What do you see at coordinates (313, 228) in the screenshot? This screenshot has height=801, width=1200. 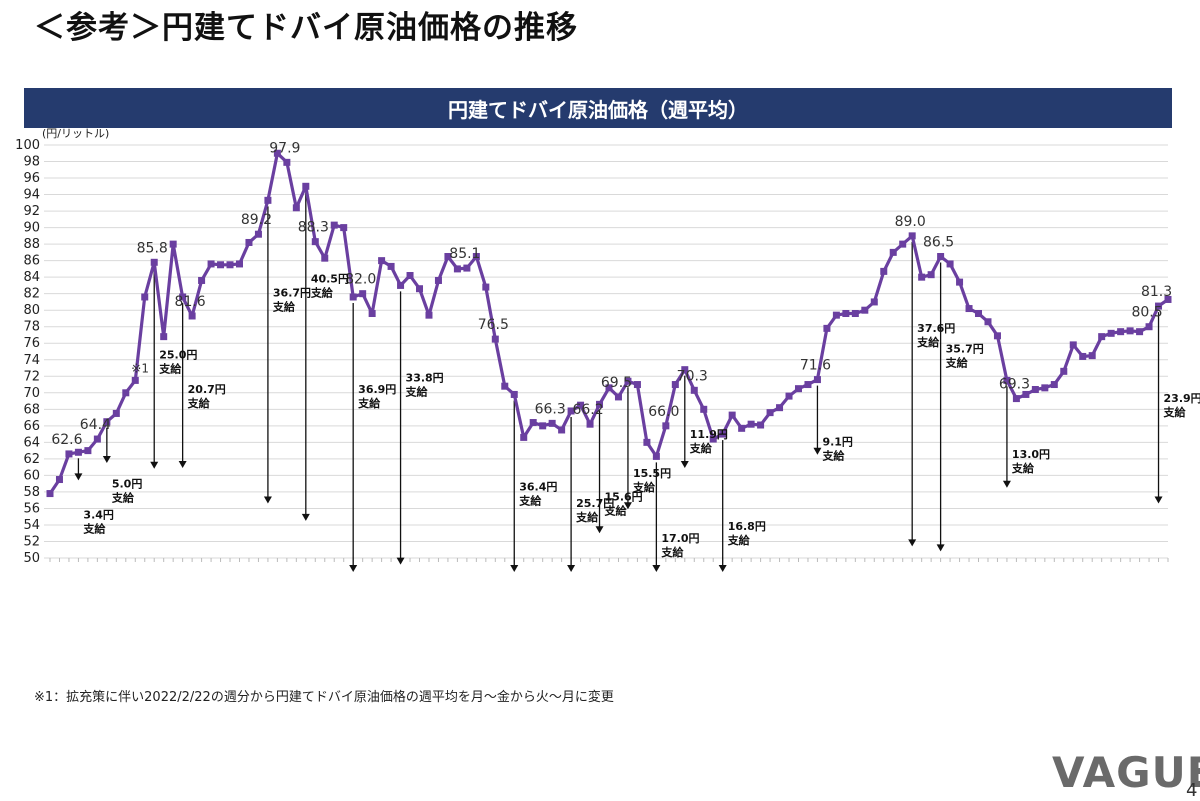 I see `value-label: 88.3` at bounding box center [313, 228].